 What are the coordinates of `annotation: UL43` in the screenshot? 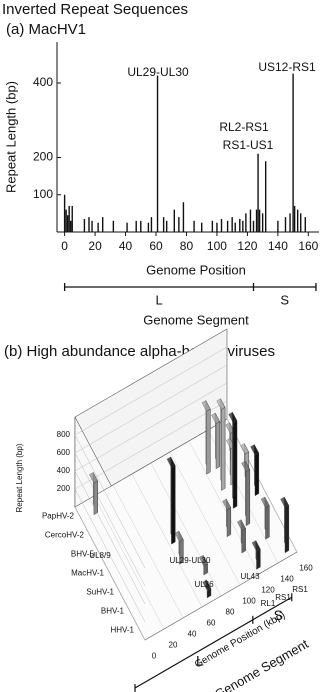 It's located at (250, 576).